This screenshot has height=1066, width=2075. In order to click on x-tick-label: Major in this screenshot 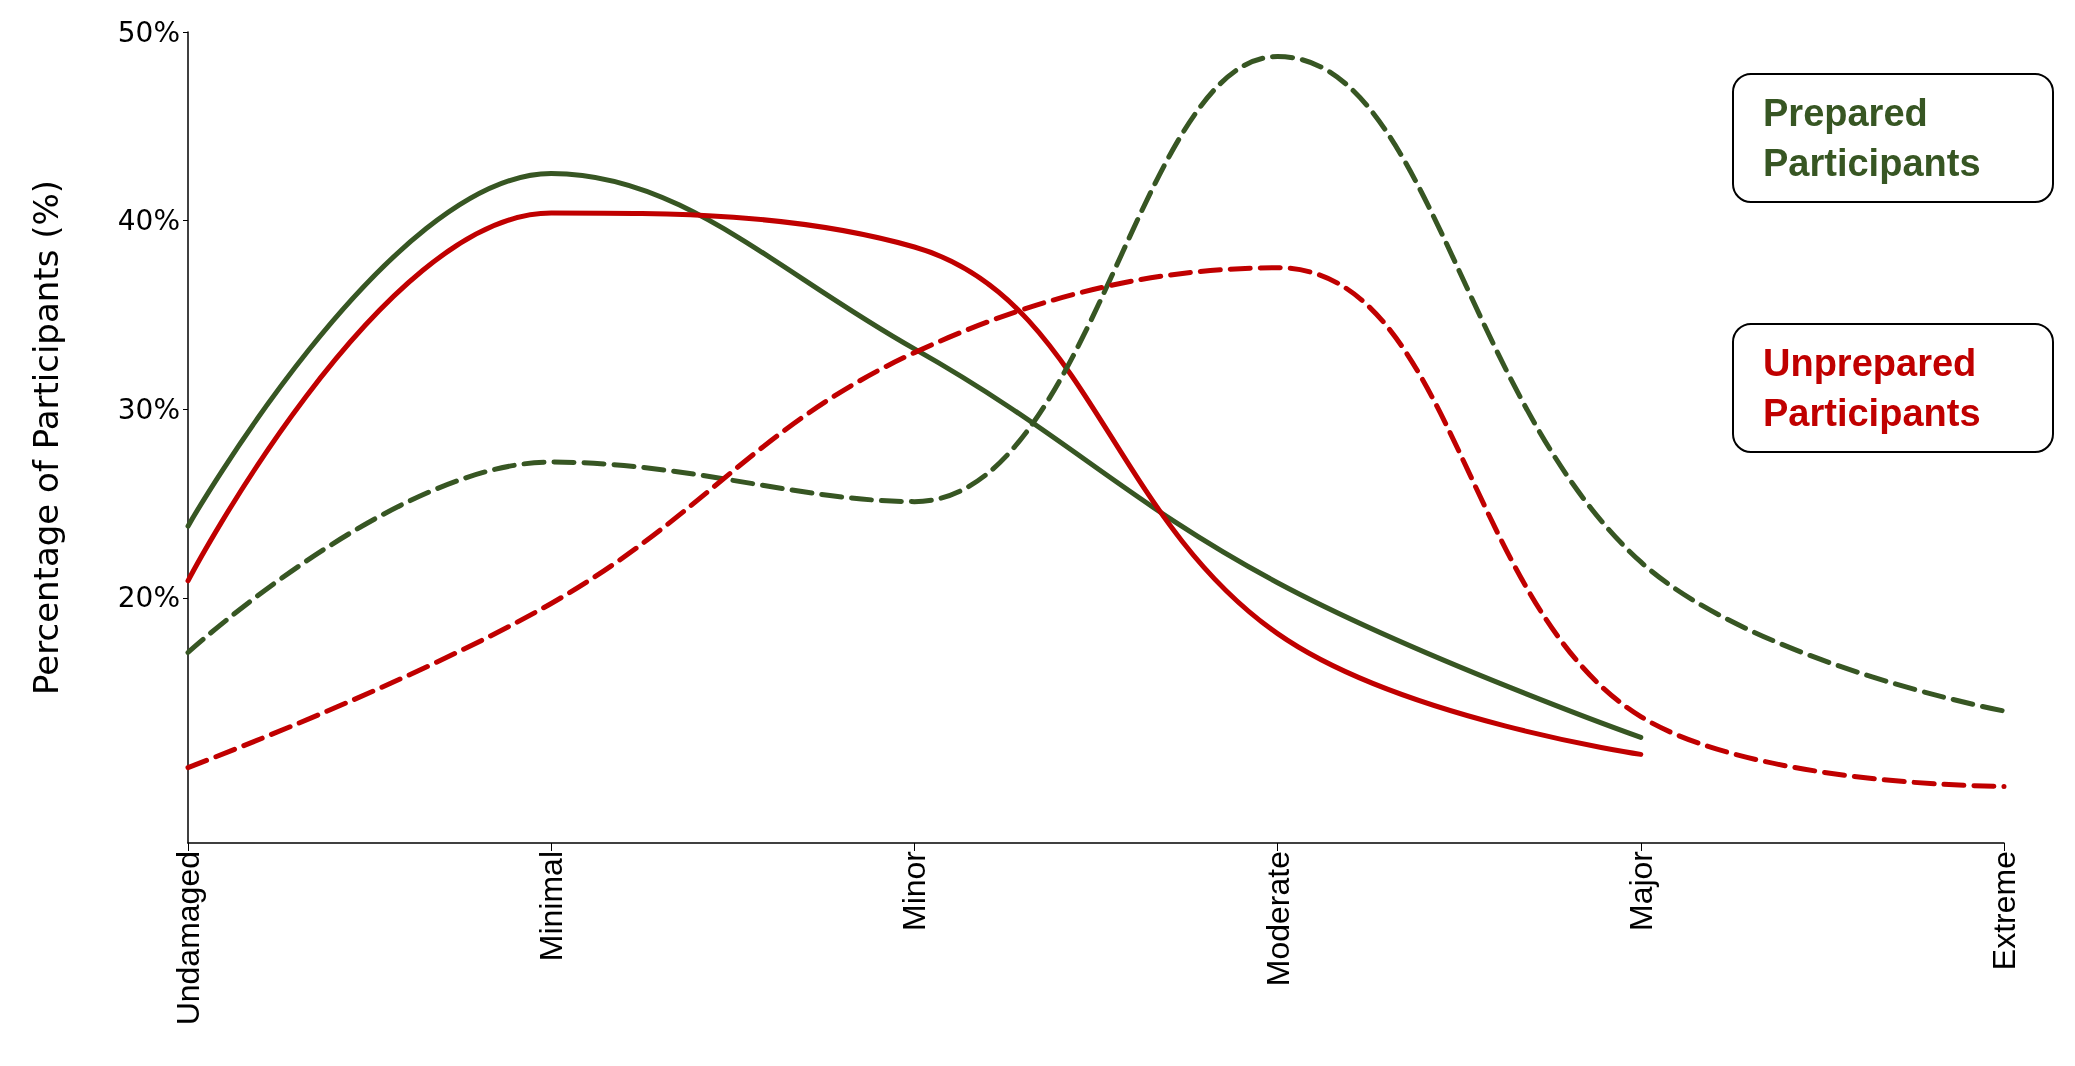, I will do `click(1640, 891)`.